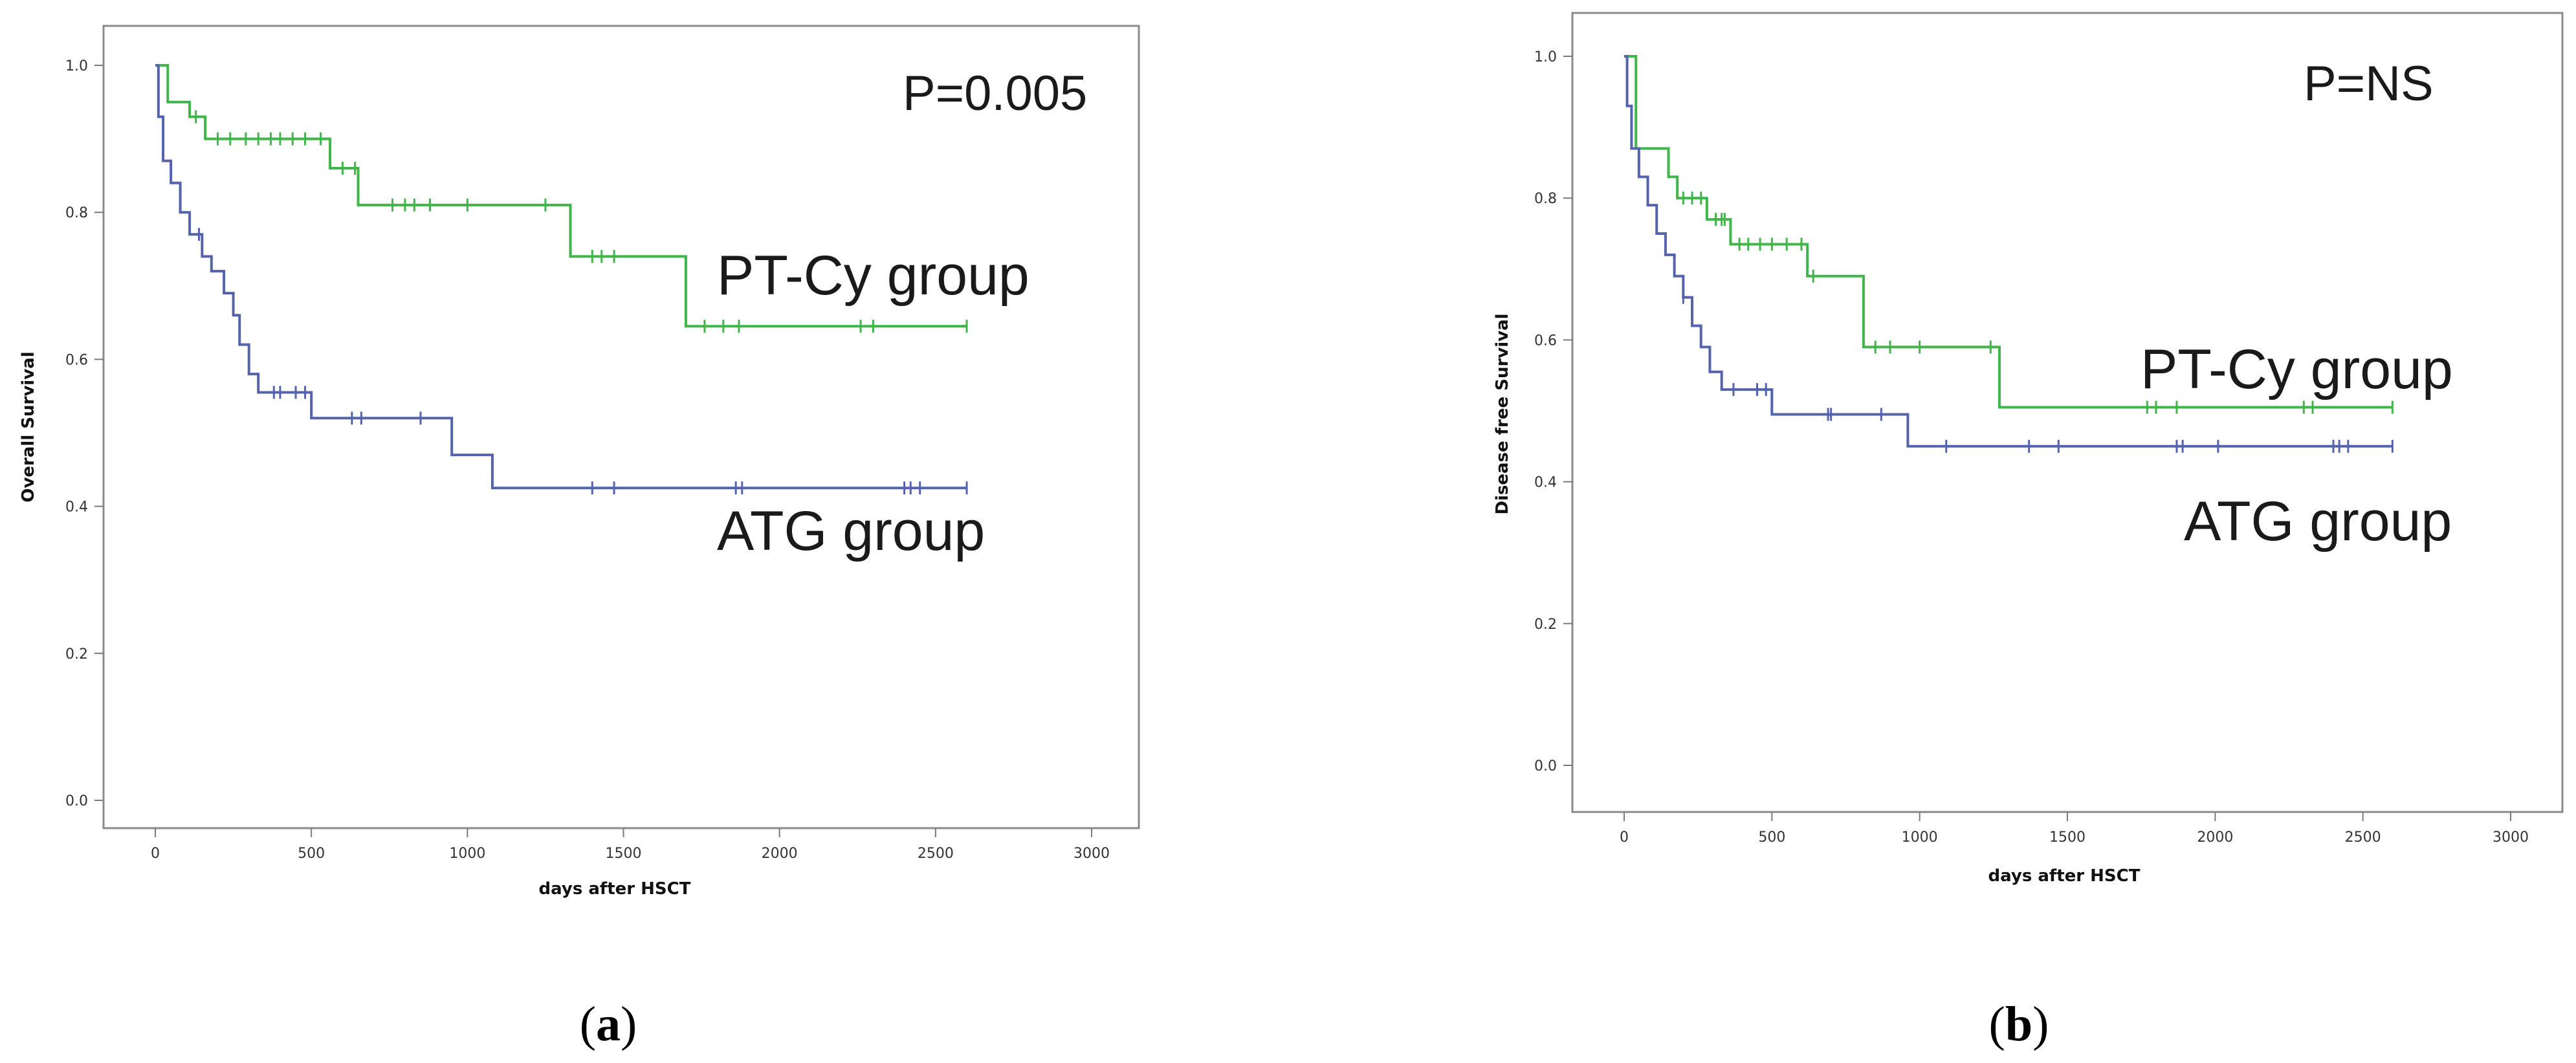 This screenshot has width=2576, height=1063. I want to click on km-curve-a-atg-group, so click(561, 277).